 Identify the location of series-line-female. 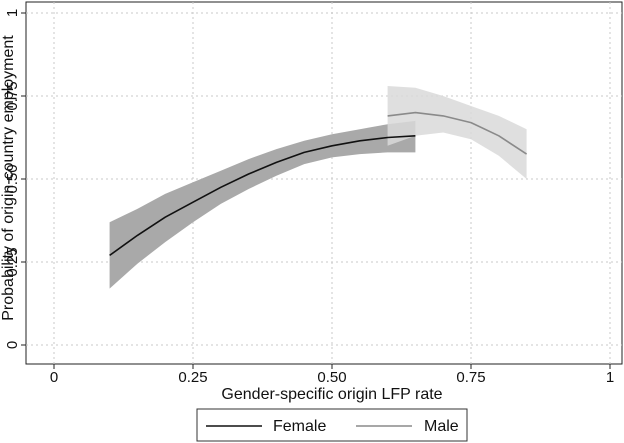
(262, 196).